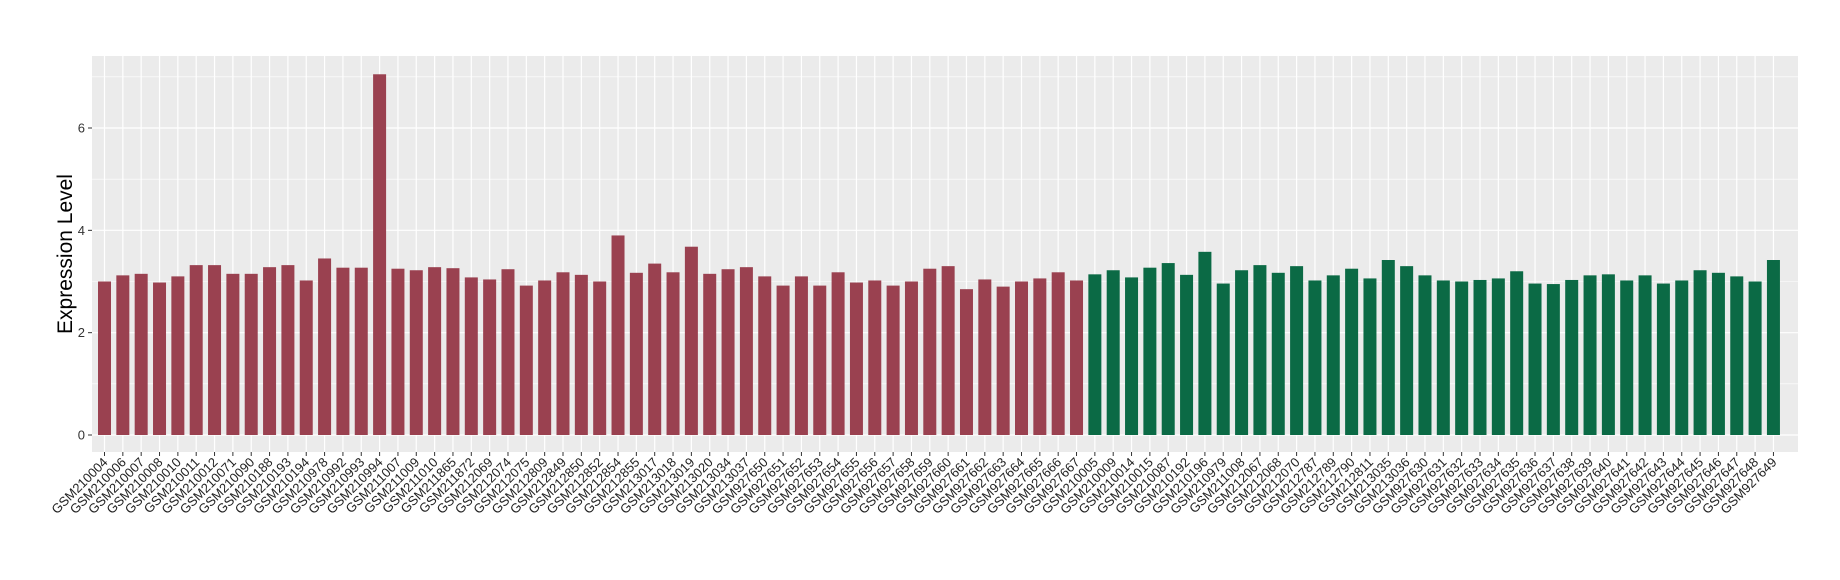 The width and height of the screenshot is (1840, 580). Describe the element at coordinates (673, 353) in the screenshot. I see `bar-GSM213018` at that location.